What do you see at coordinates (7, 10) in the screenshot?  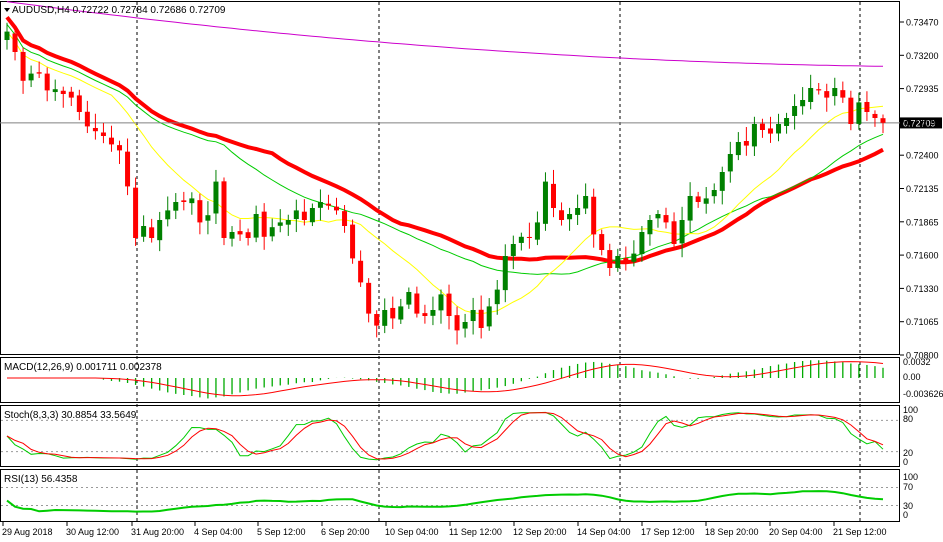 I see `chart-title-arrow-icon` at bounding box center [7, 10].